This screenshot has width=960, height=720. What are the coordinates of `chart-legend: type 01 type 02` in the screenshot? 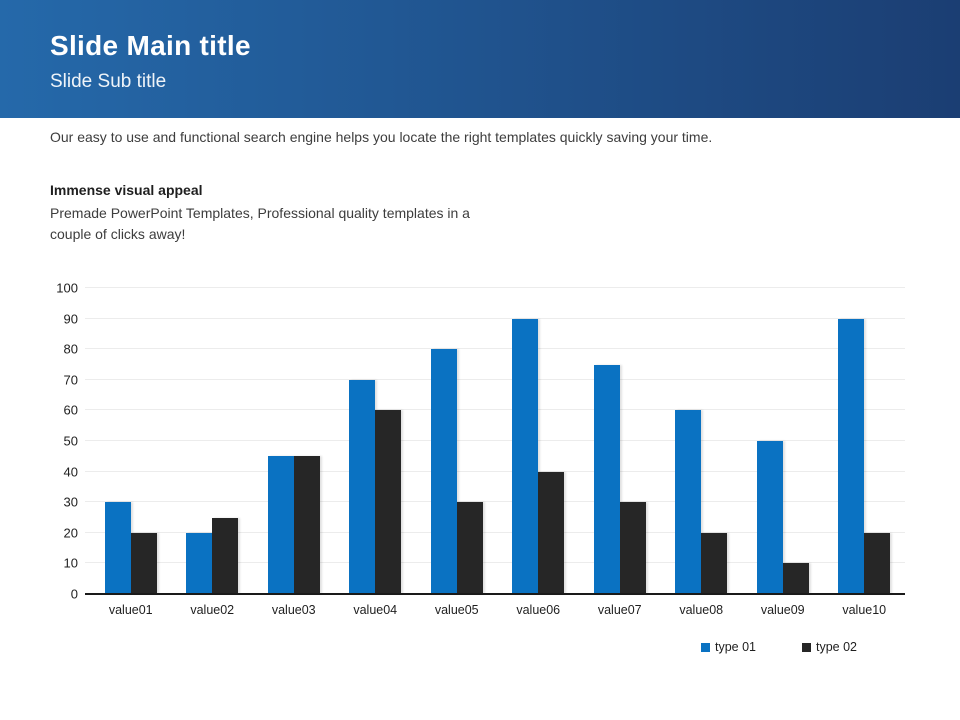 It's located at (778, 647).